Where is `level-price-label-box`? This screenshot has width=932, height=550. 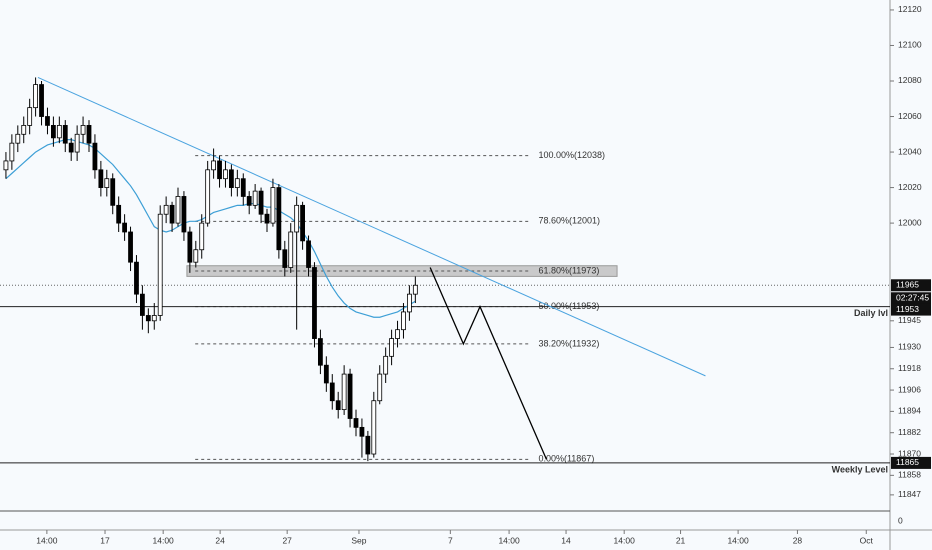 level-price-label-box is located at coordinates (911, 462).